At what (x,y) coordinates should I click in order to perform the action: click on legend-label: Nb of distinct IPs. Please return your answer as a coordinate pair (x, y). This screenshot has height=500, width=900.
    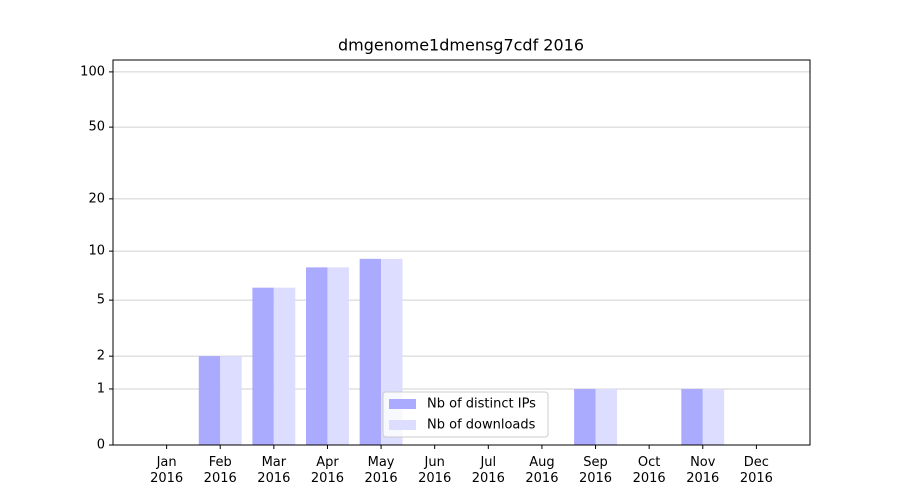
    Looking at the image, I should click on (481, 404).